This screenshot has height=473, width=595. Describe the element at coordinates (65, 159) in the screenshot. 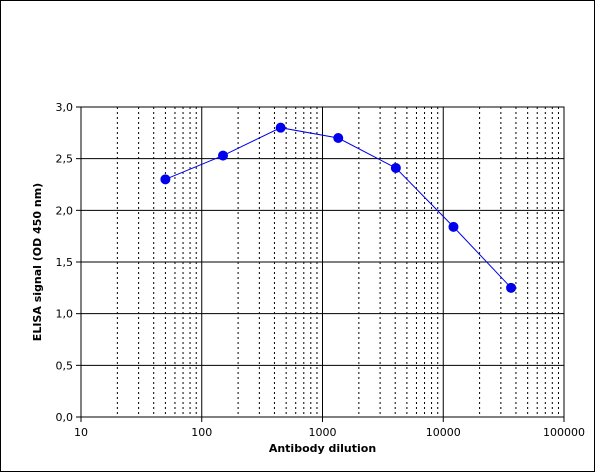

I see `y-tick-label: 2,5` at that location.